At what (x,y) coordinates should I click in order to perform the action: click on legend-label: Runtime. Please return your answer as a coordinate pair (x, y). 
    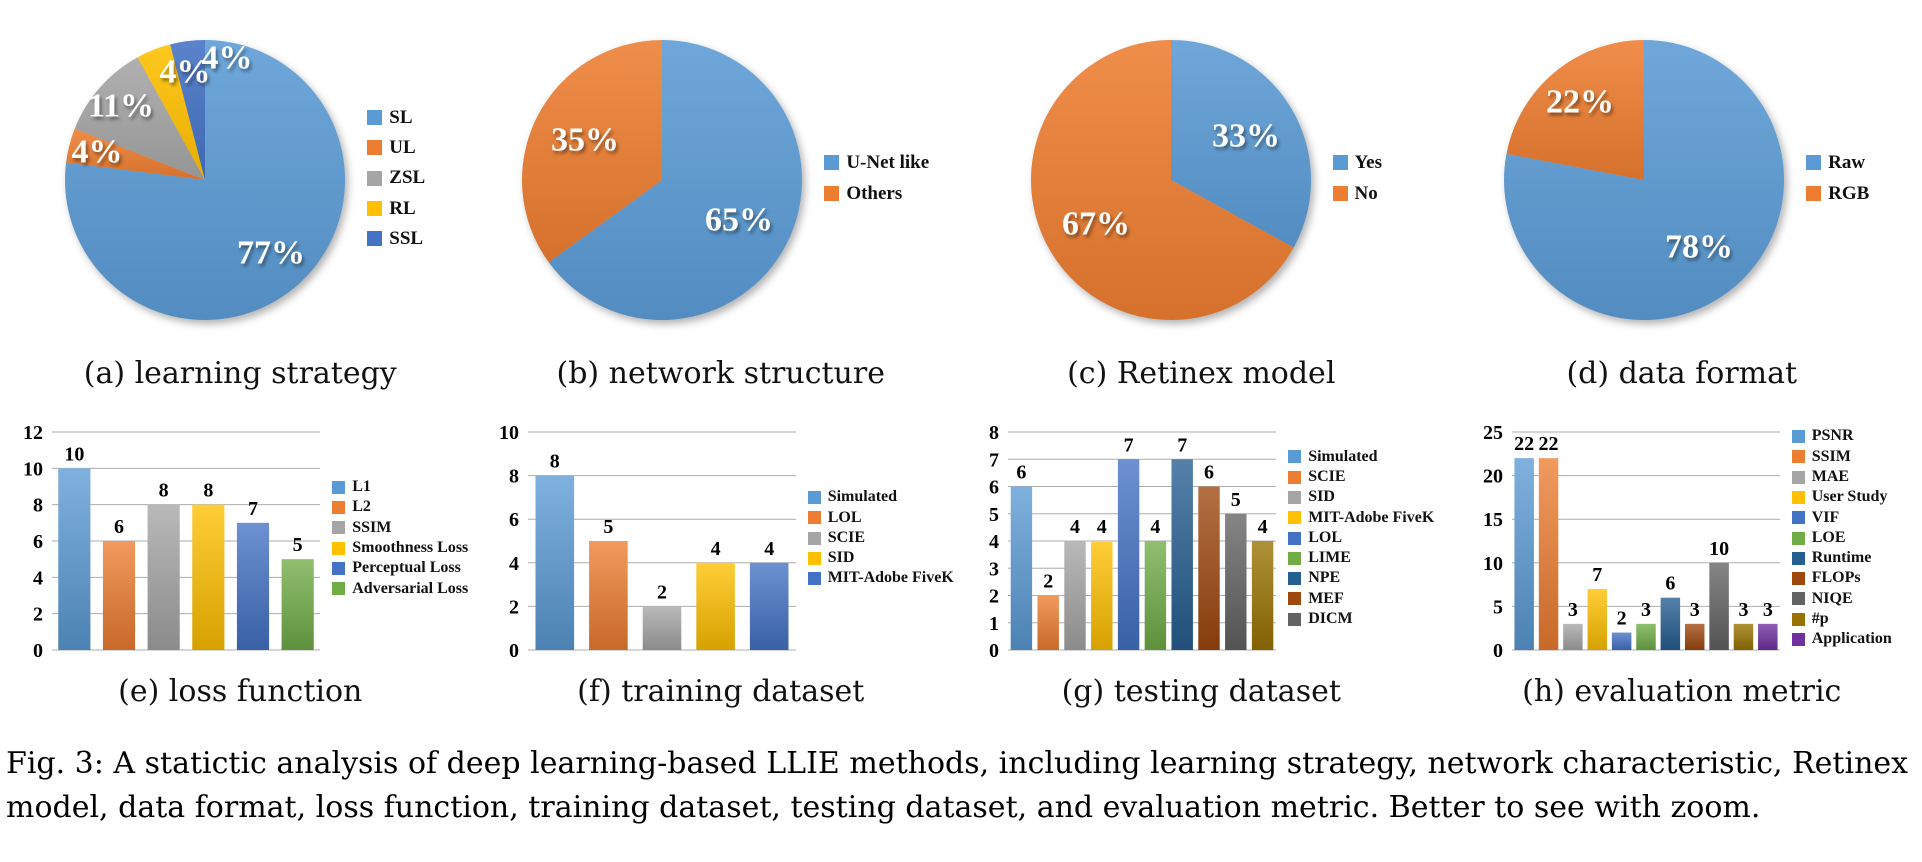
    Looking at the image, I should click on (1841, 558).